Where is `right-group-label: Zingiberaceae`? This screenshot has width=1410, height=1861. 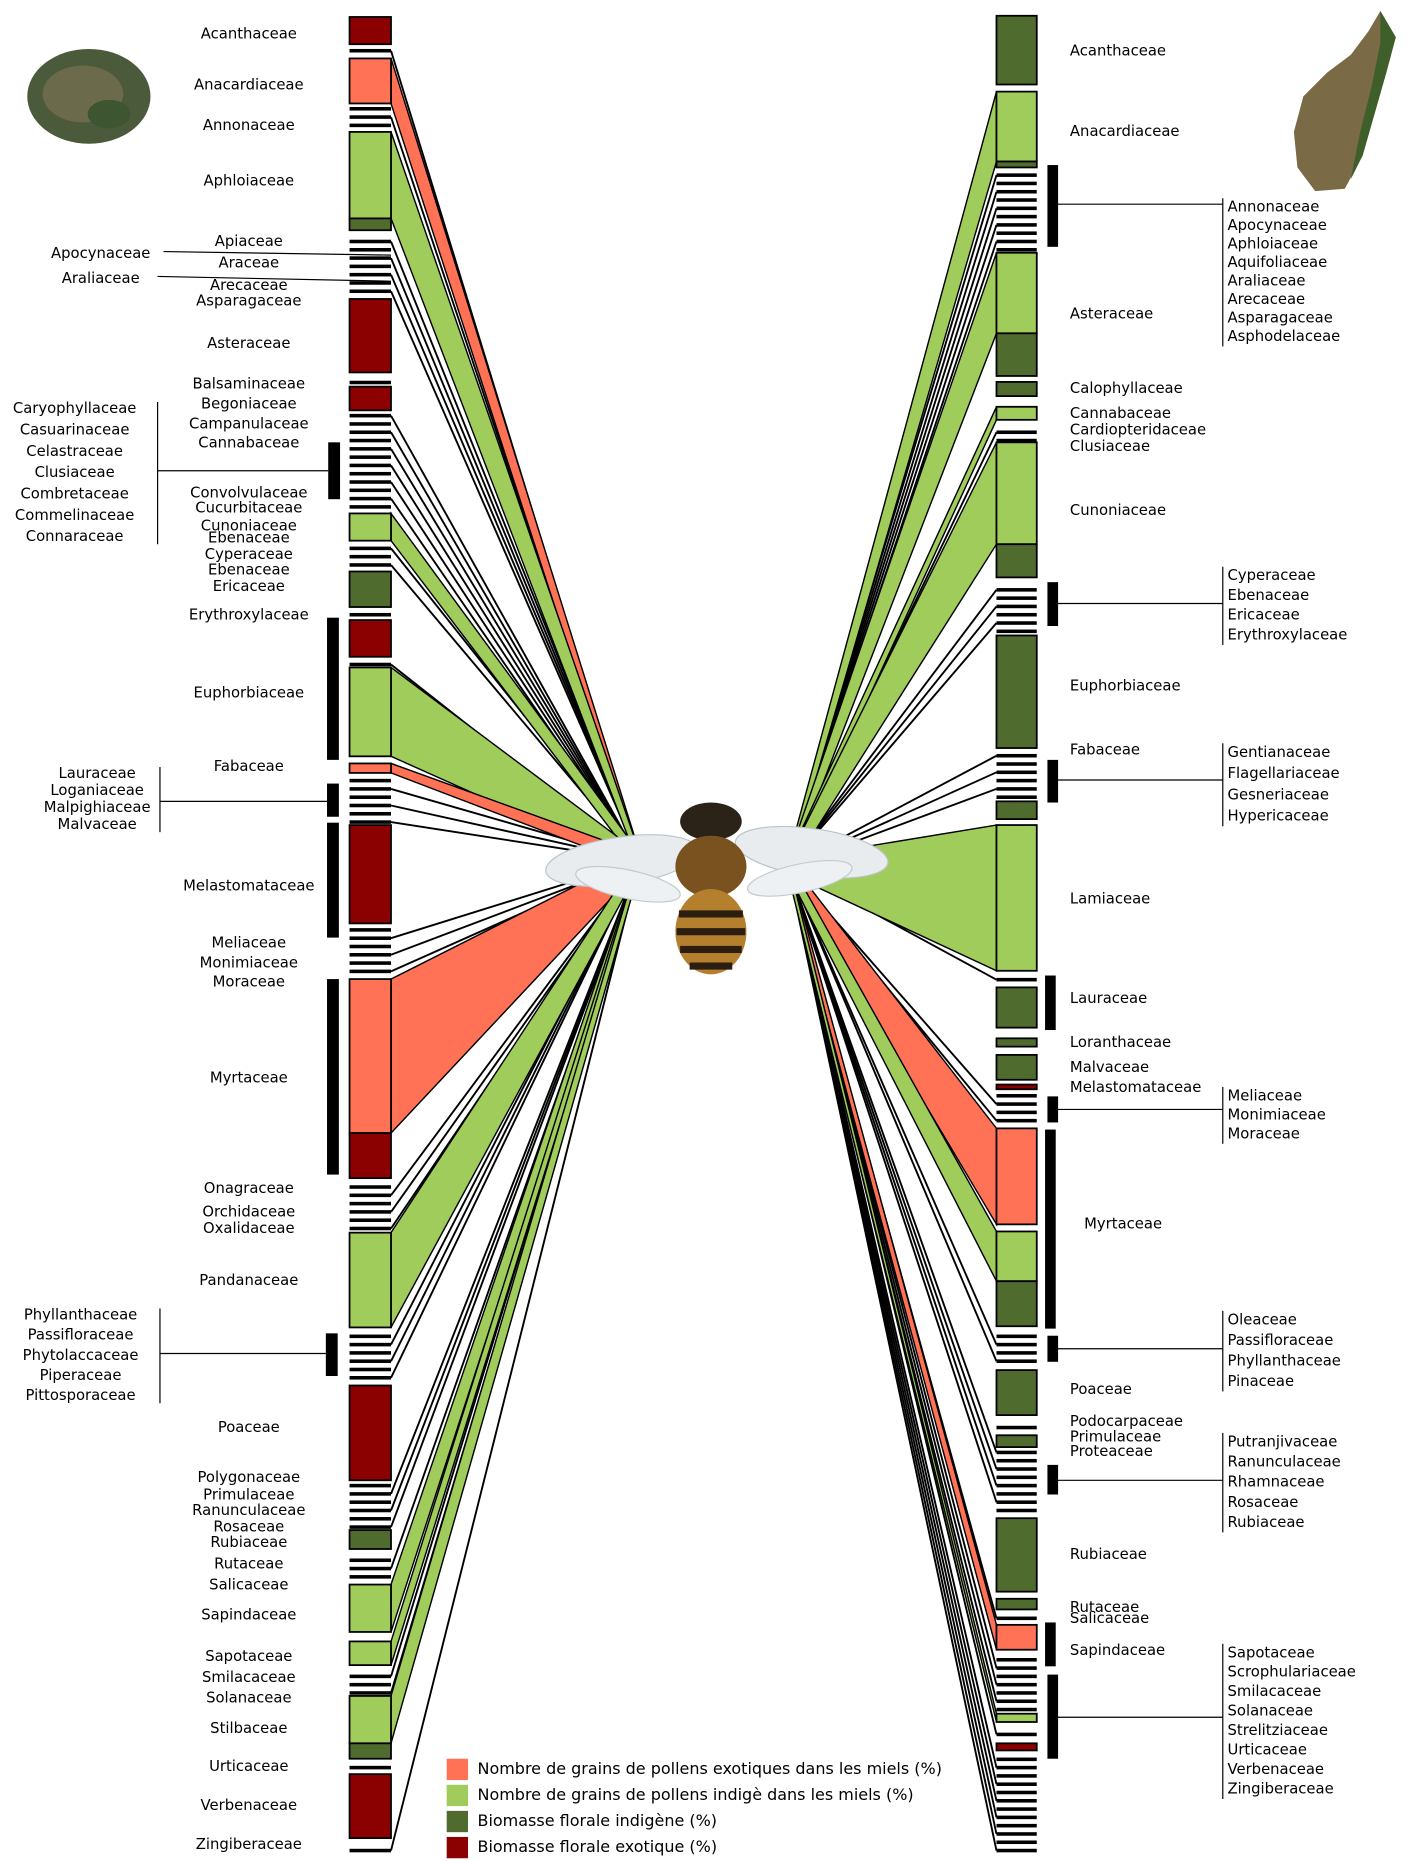
right-group-label: Zingiberaceae is located at coordinates (1281, 1789).